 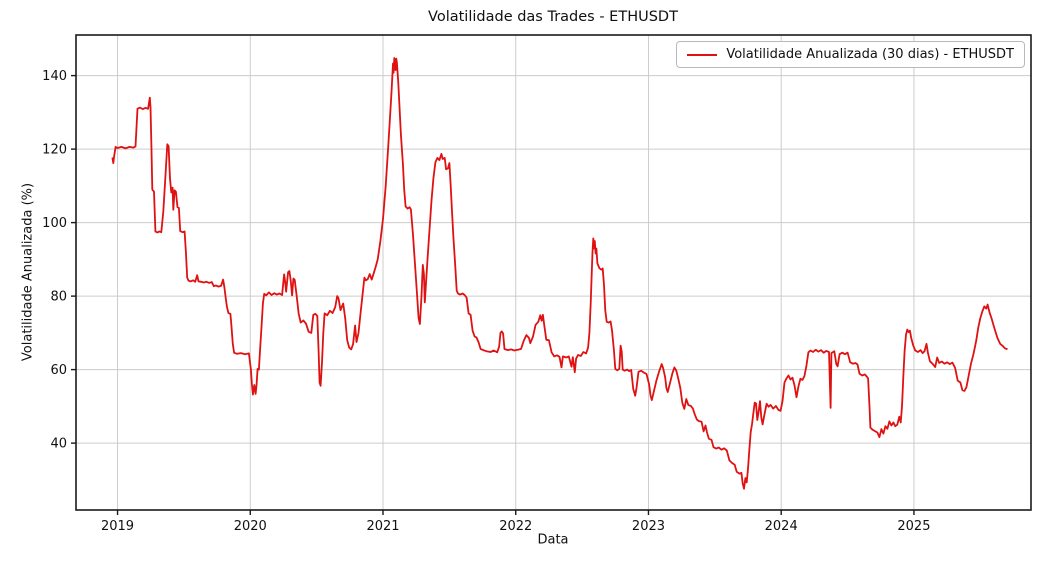 I want to click on x-tick-label: 2023, so click(x=648, y=526).